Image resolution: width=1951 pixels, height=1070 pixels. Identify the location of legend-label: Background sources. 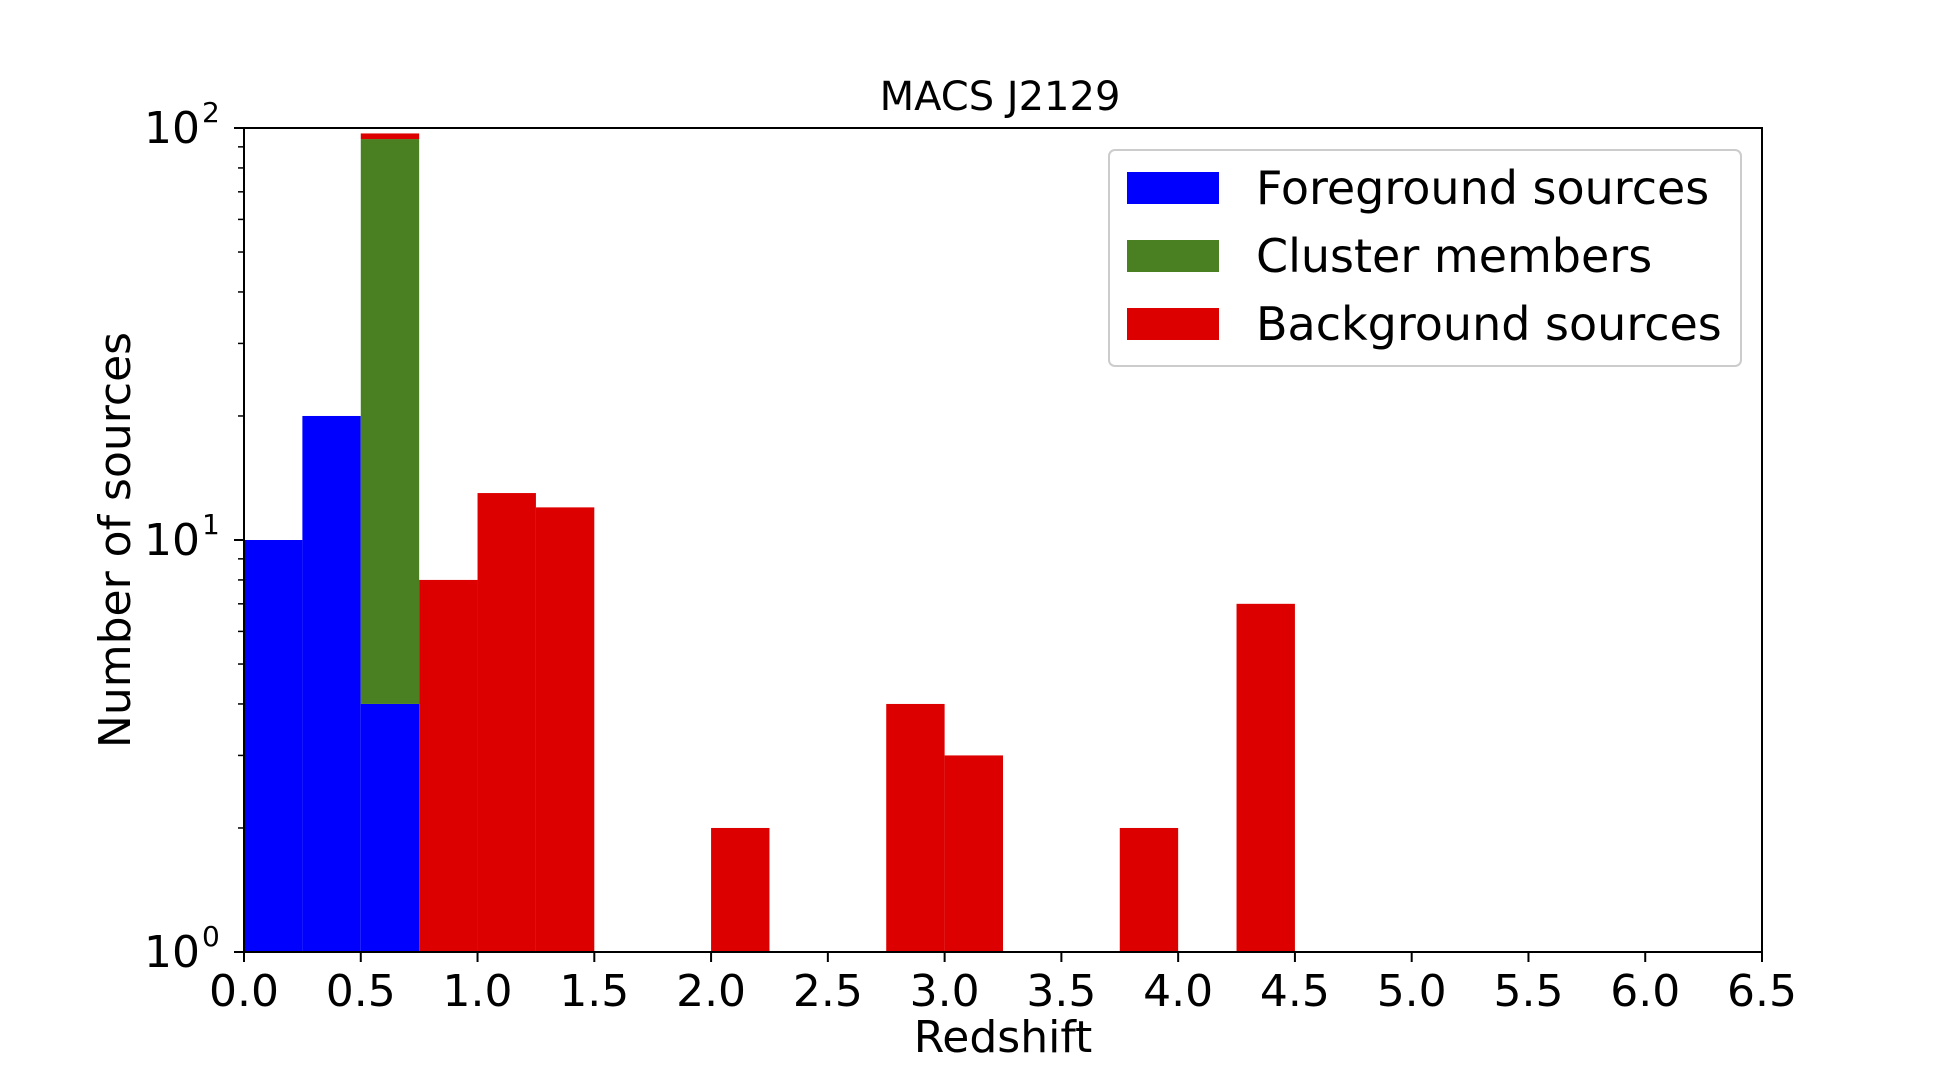
(1489, 324).